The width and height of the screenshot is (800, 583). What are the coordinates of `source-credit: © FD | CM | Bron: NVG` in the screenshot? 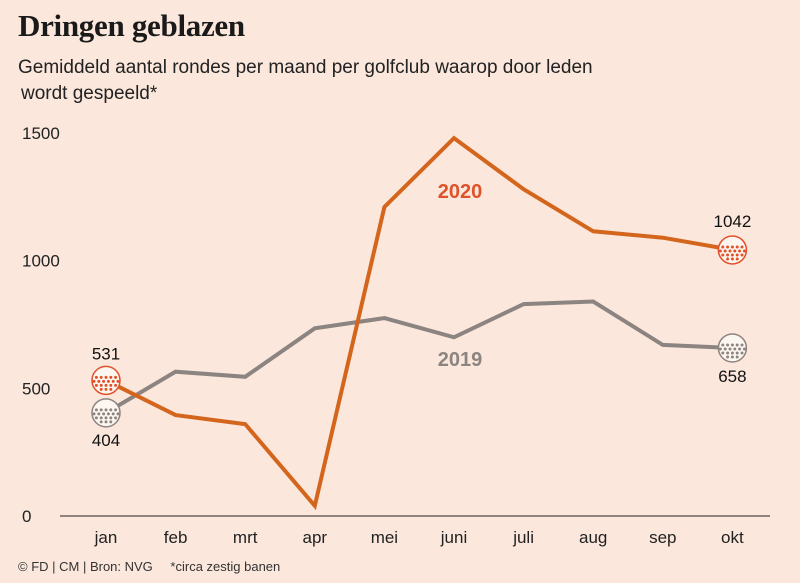 It's located at (85, 566).